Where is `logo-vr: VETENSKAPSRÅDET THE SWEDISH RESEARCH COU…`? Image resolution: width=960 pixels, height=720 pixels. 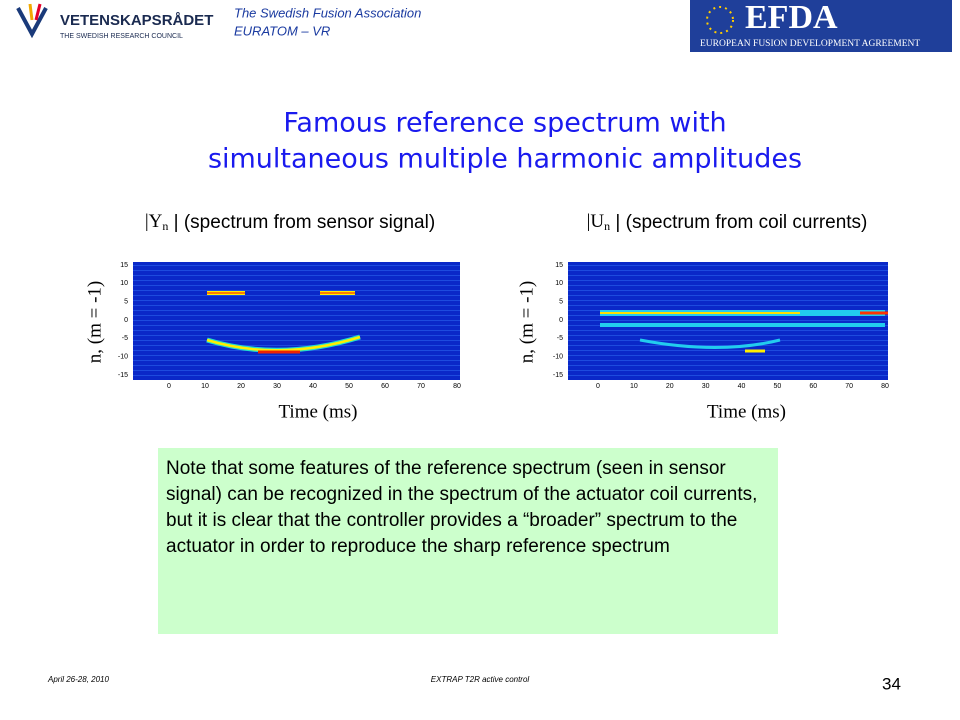
logo-vr: VETENSKAPSRÅDET THE SWEDISH RESEARCH COU… is located at coordinates (114, 21).